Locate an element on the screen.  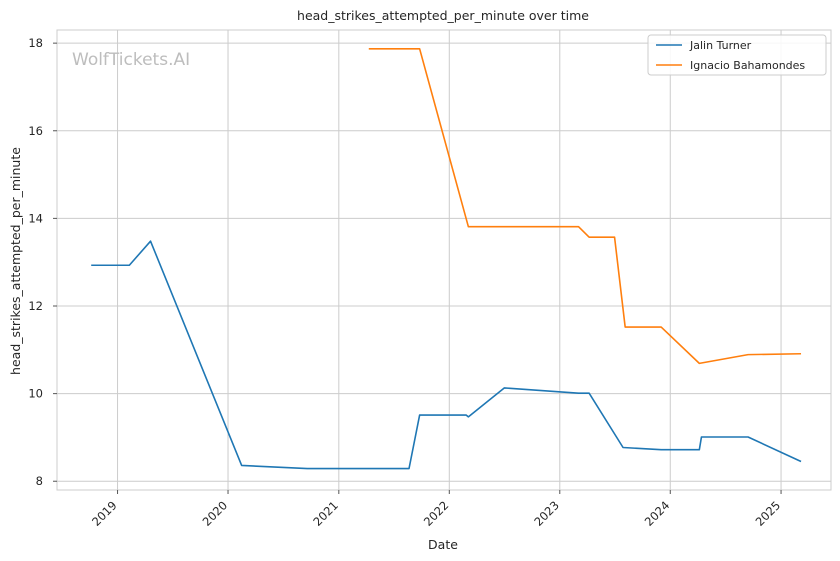
watermark: WolfTickets.AI is located at coordinates (131, 60).